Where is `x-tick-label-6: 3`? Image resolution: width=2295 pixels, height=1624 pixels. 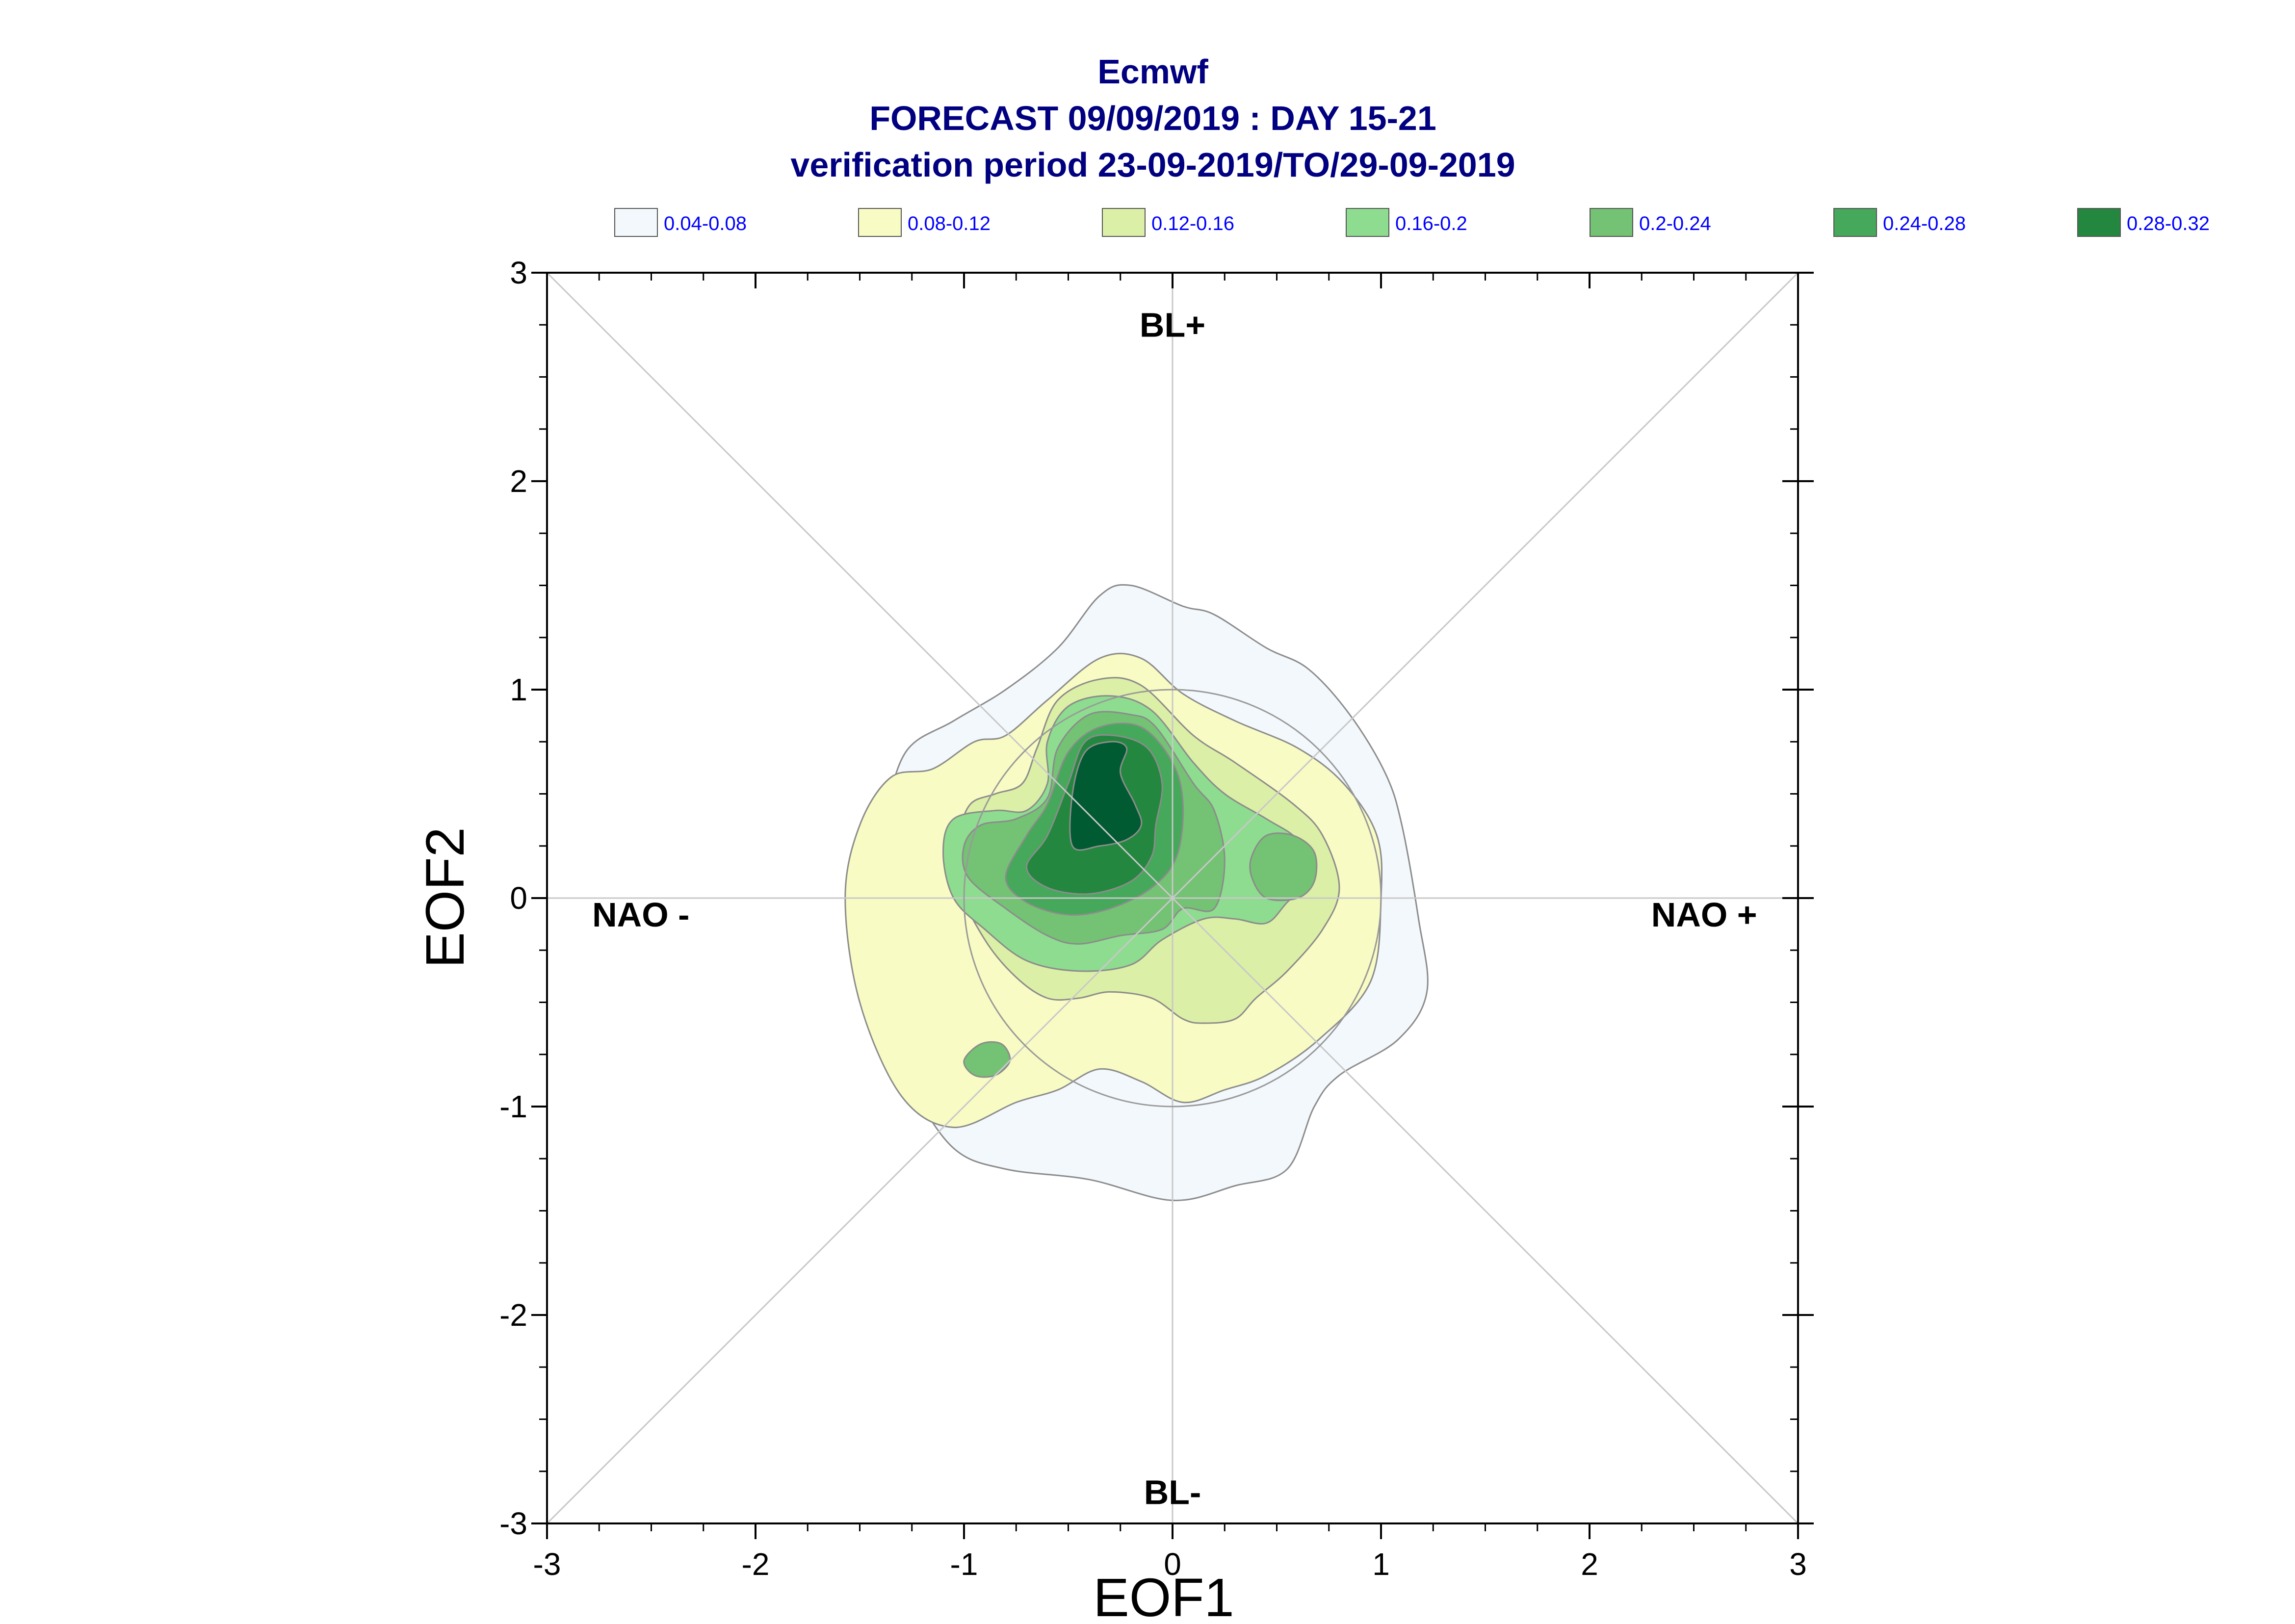 x-tick-label-6: 3 is located at coordinates (1798, 1564).